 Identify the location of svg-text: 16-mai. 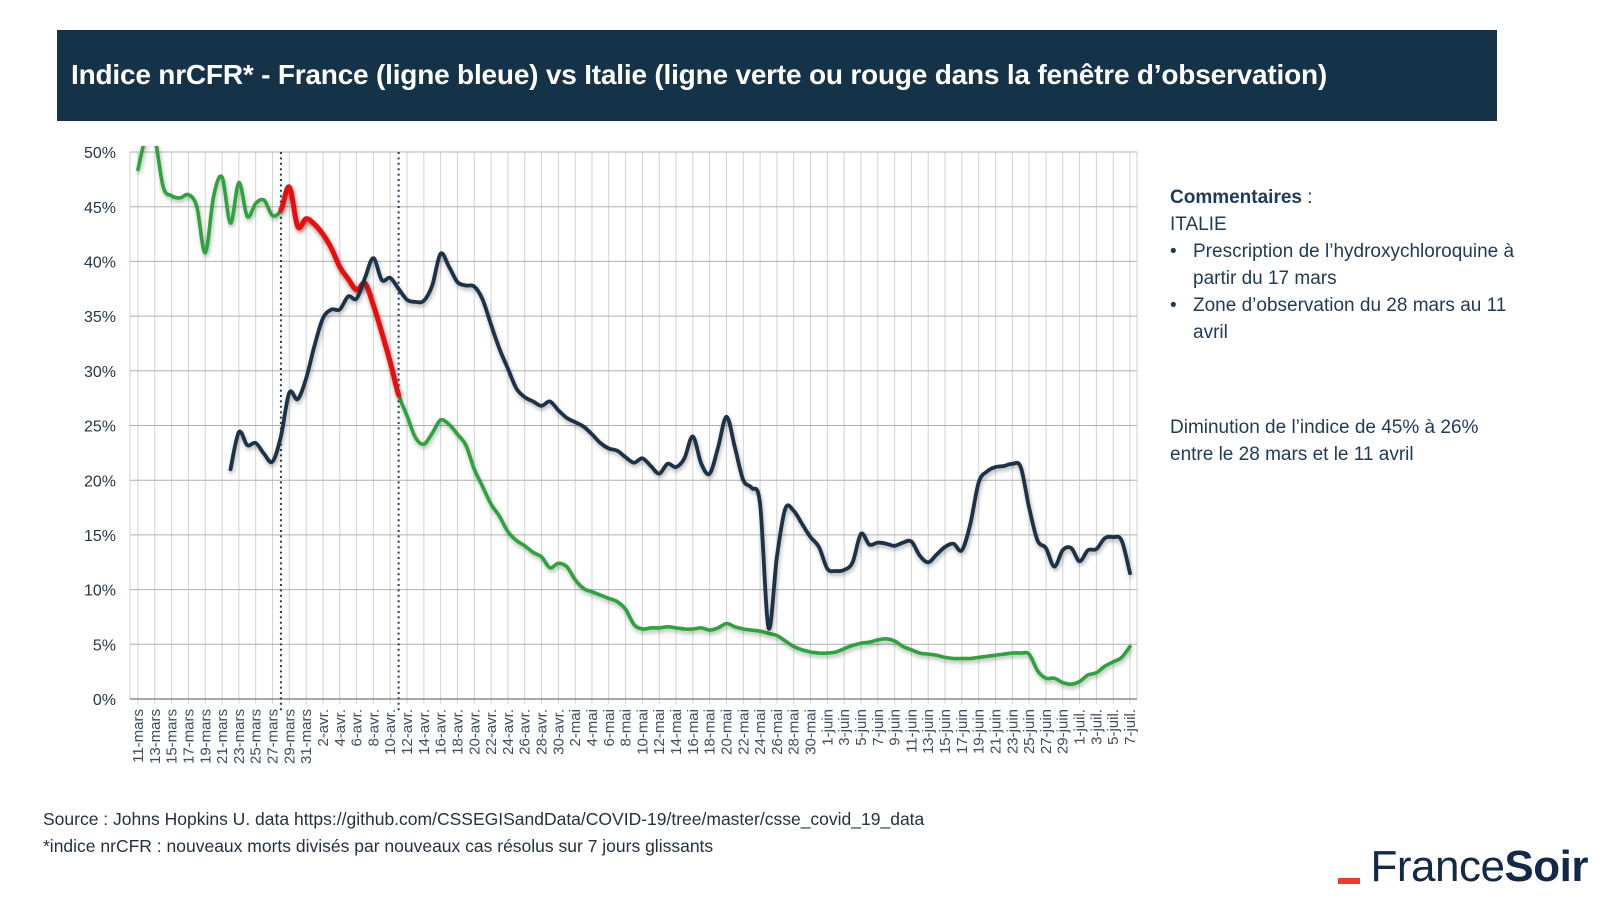
(693, 732).